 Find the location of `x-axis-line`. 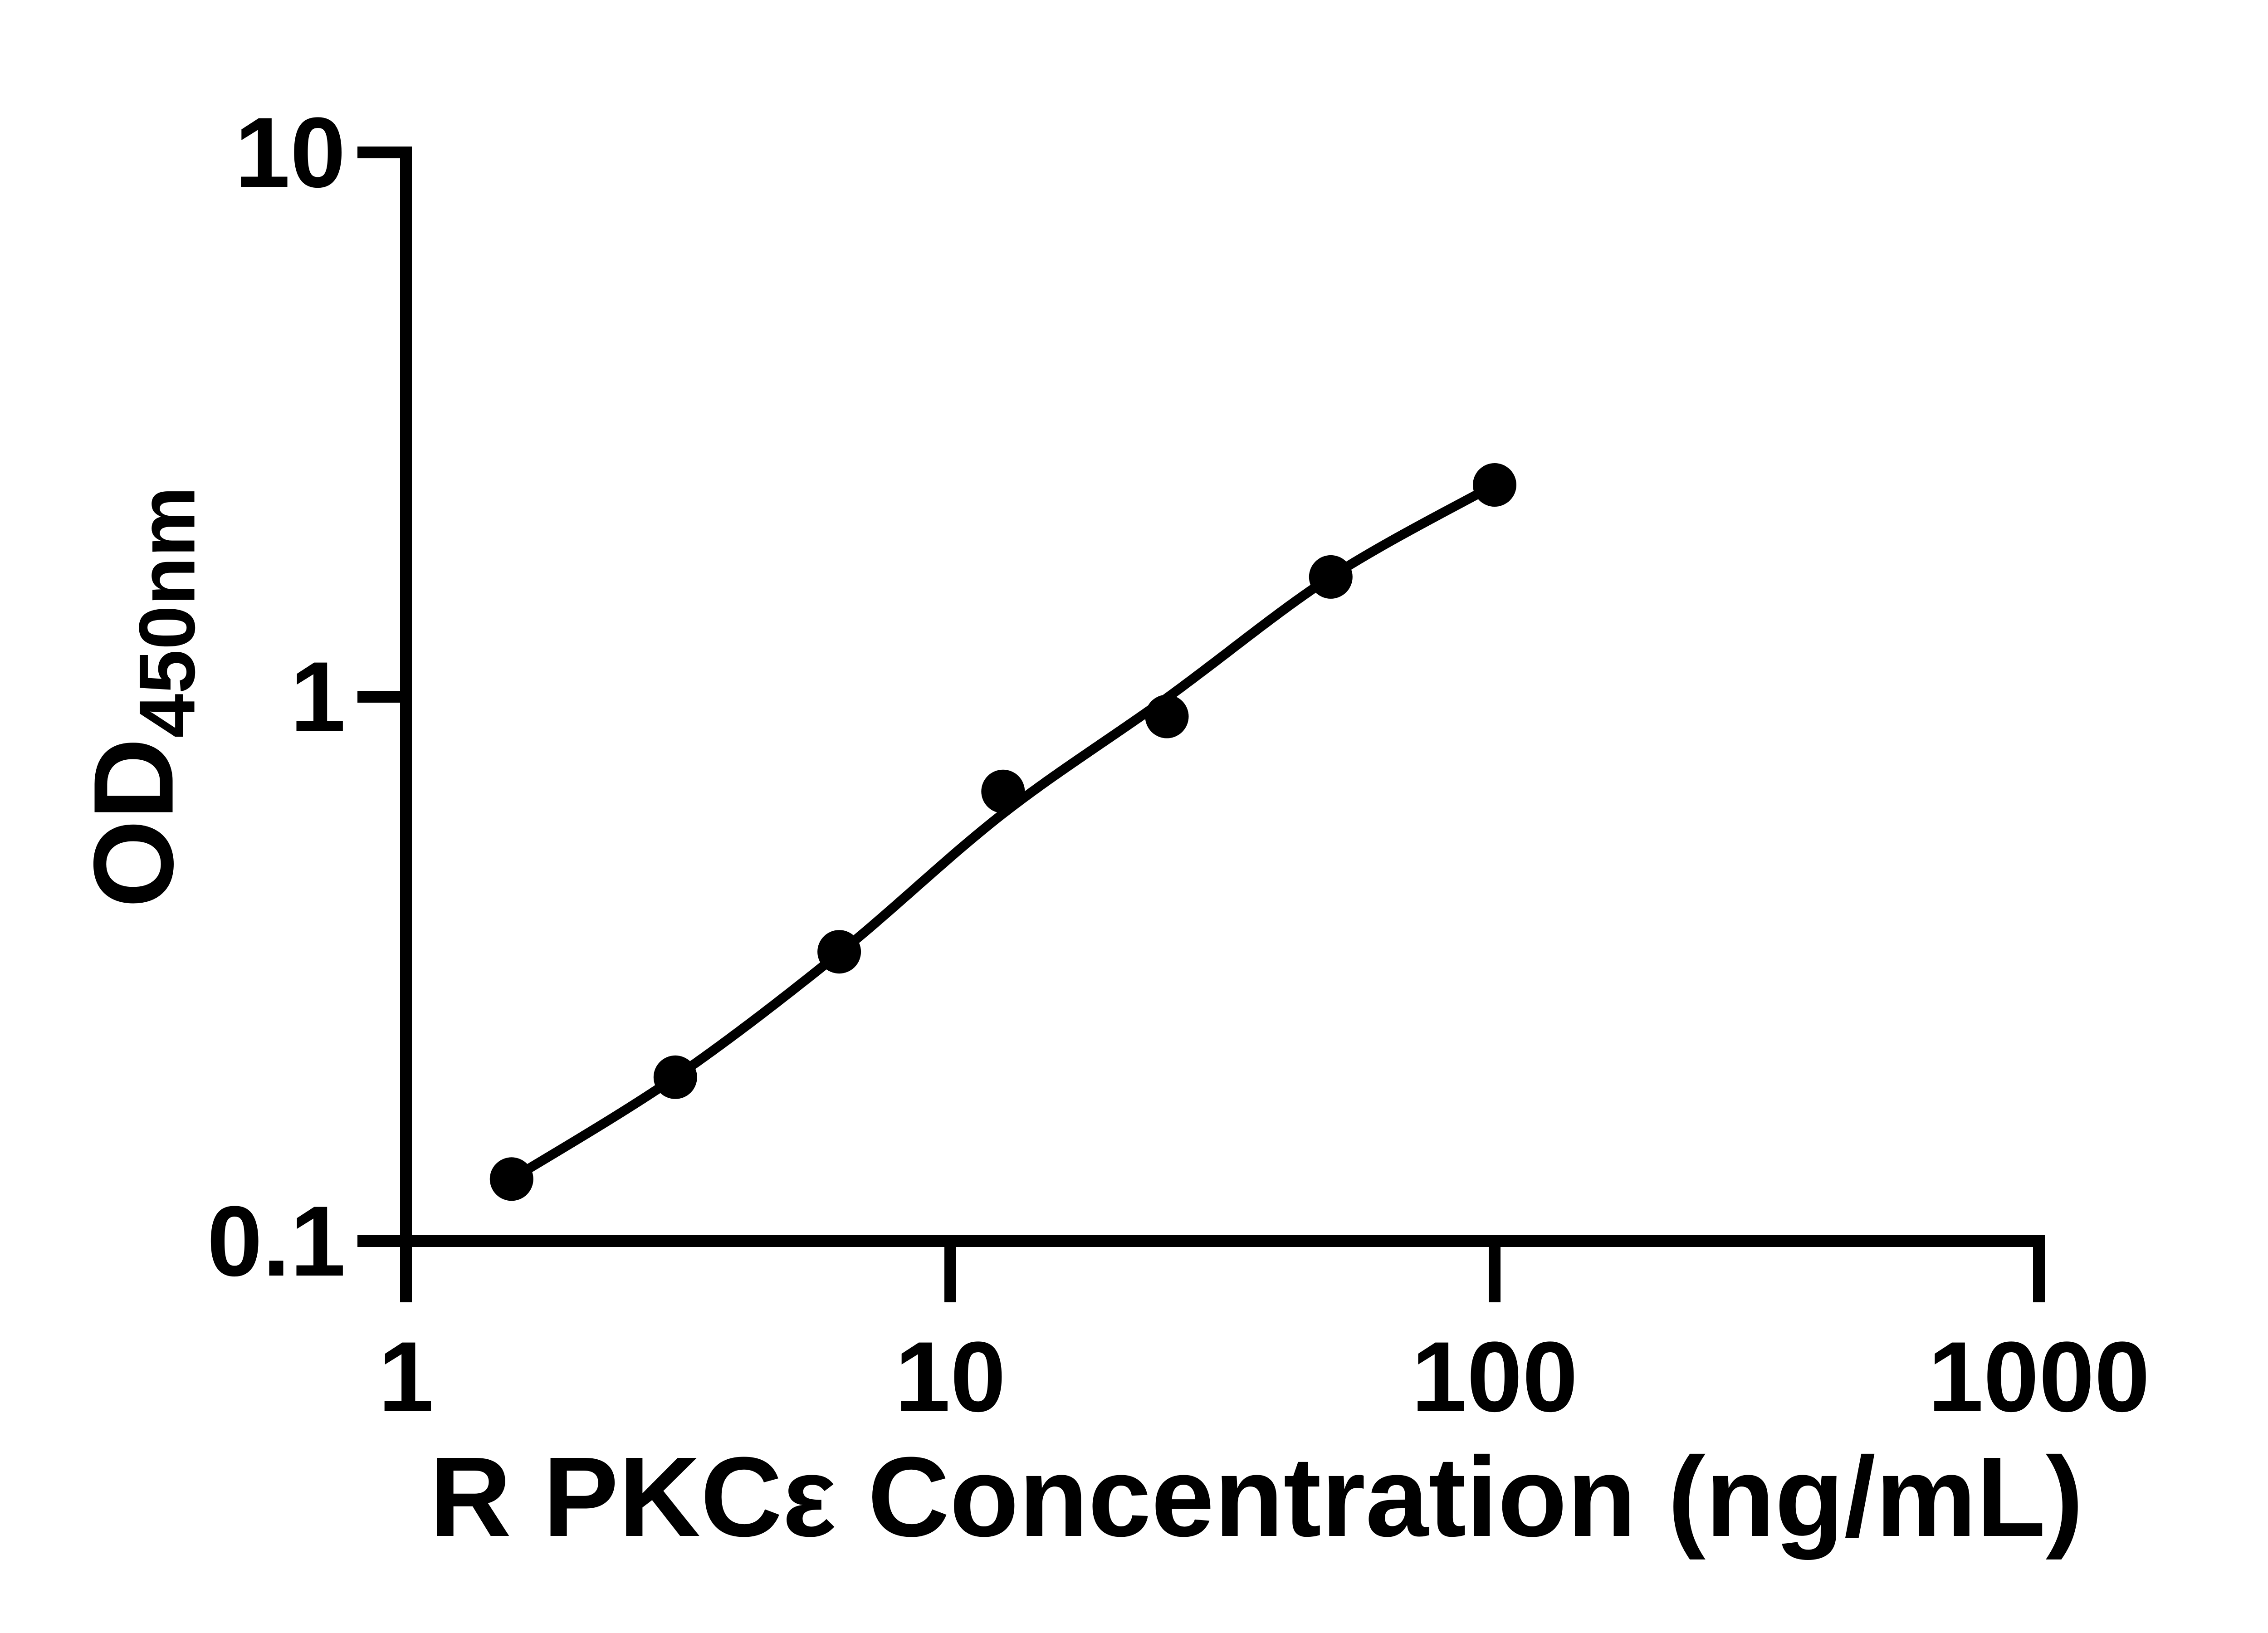

x-axis-line is located at coordinates (1223, 1241).